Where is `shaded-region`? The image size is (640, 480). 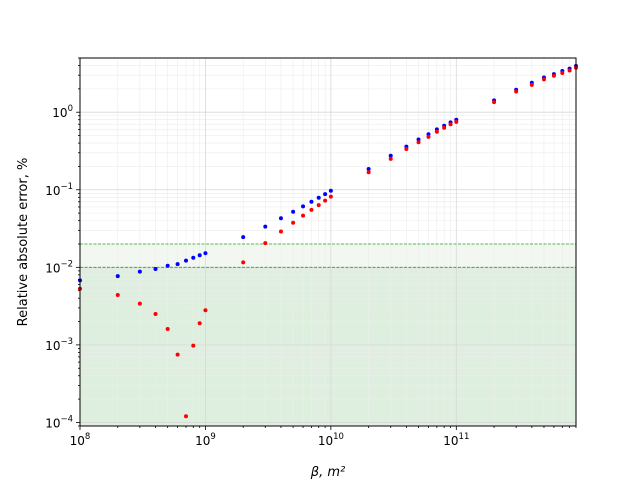
shaded-region is located at coordinates (328, 255).